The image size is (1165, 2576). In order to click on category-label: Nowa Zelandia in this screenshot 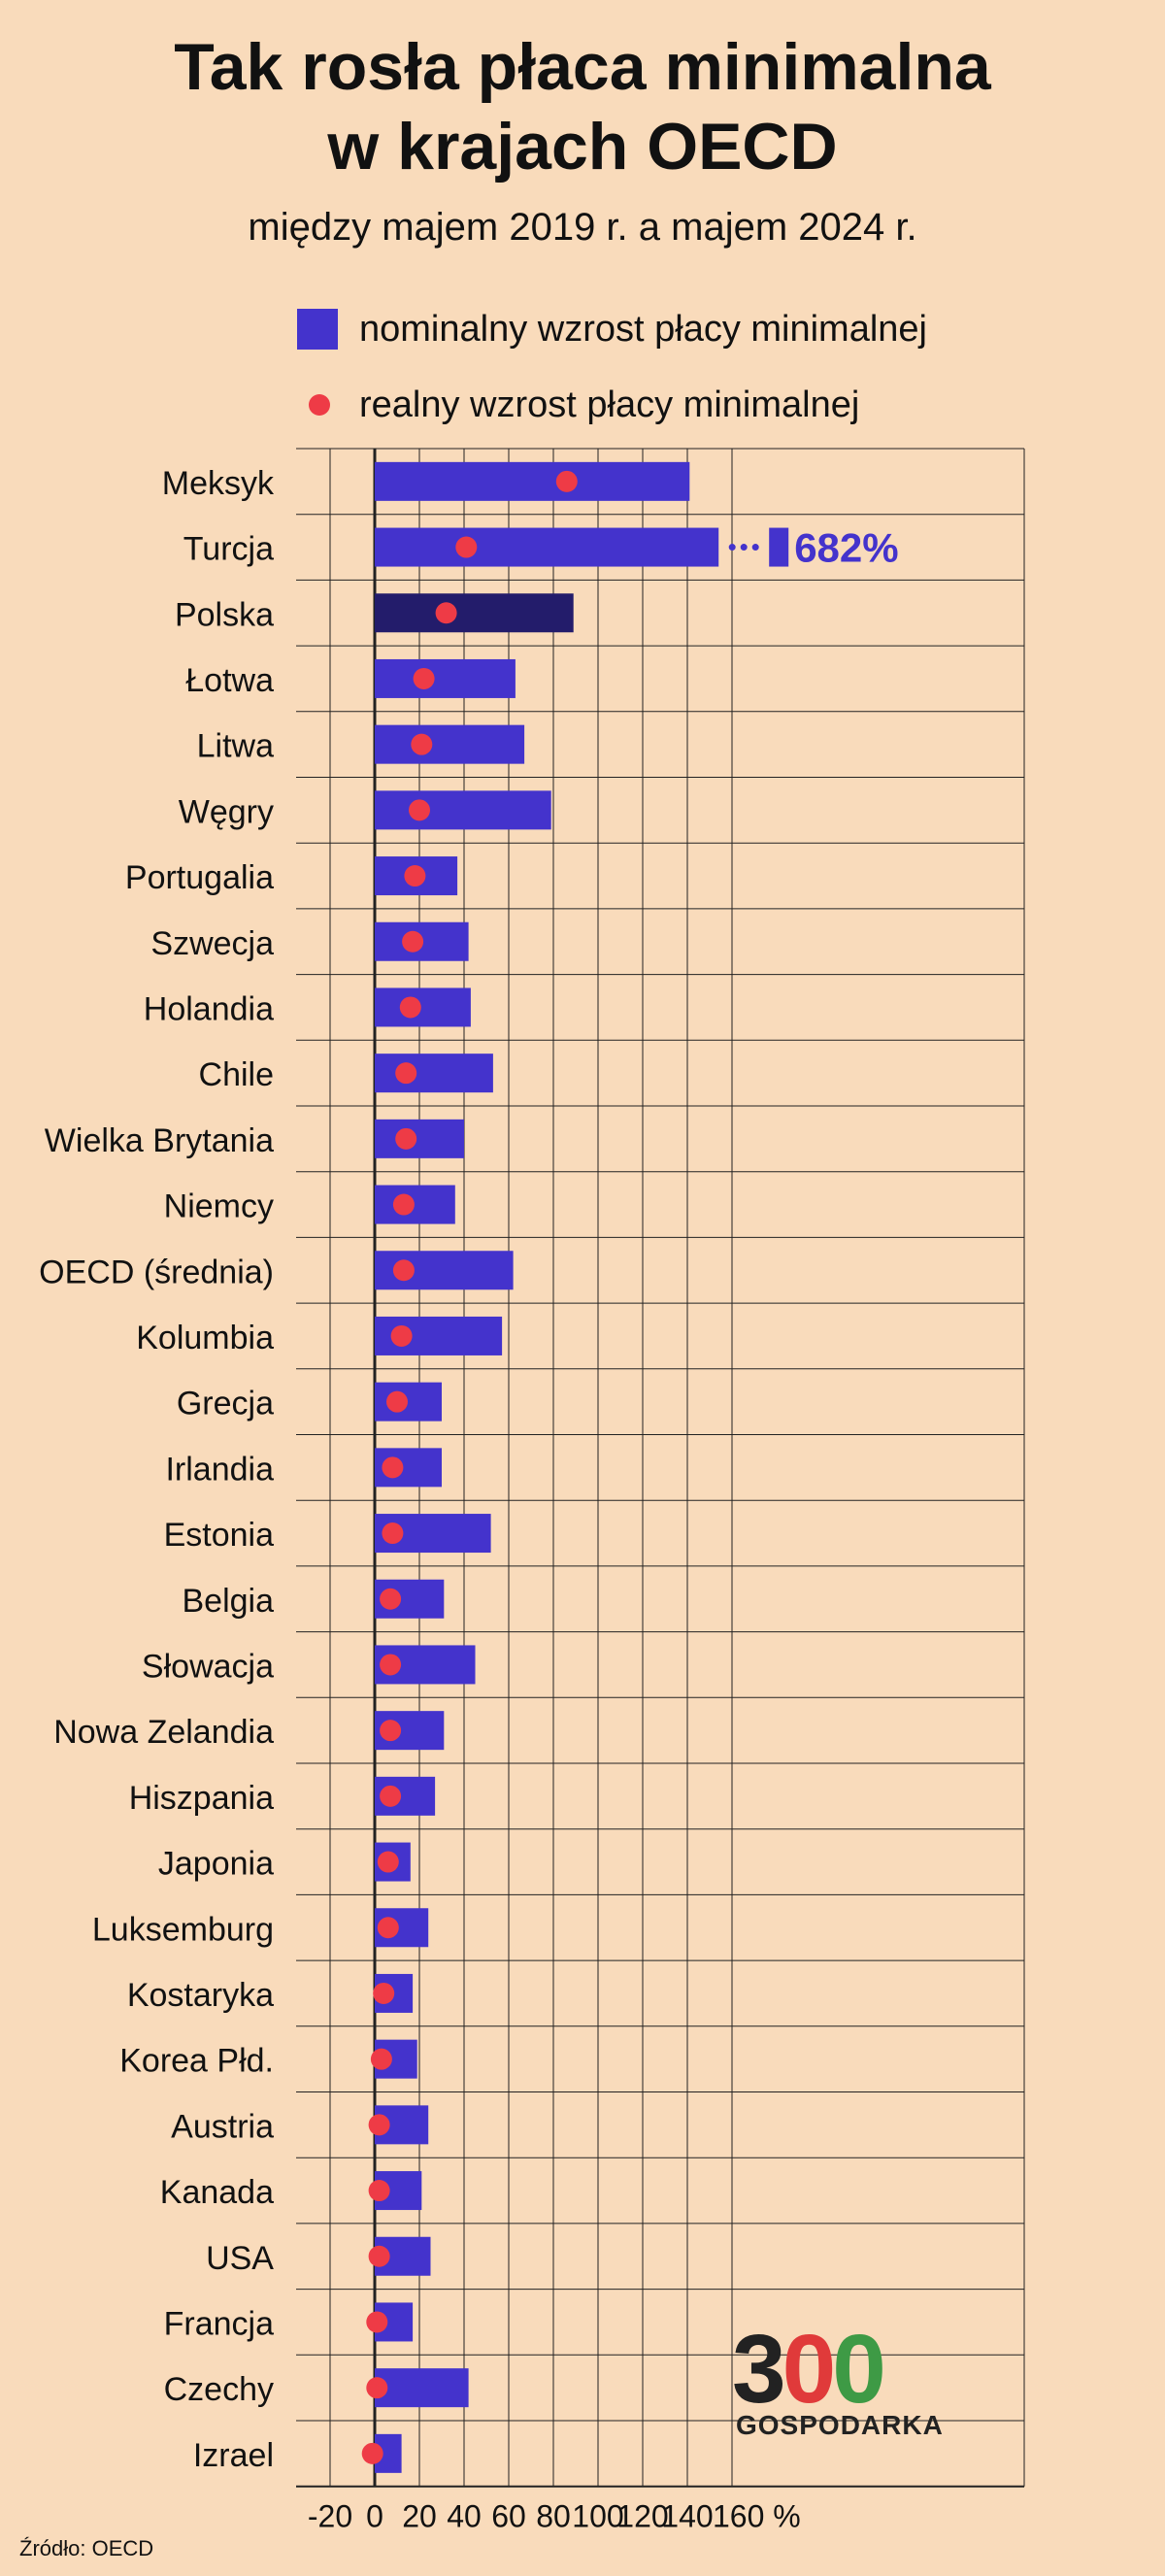, I will do `click(163, 1732)`.